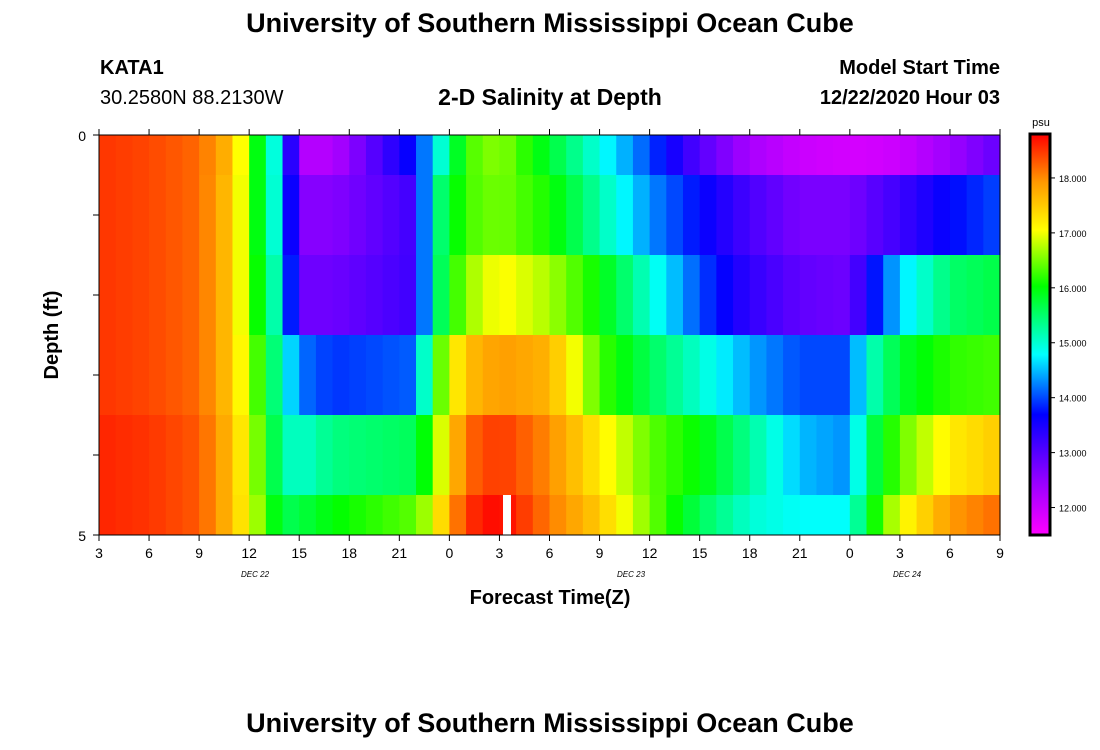 The width and height of the screenshot is (1100, 750). I want to click on colorbar-tick-label: 14.000, so click(1073, 399).